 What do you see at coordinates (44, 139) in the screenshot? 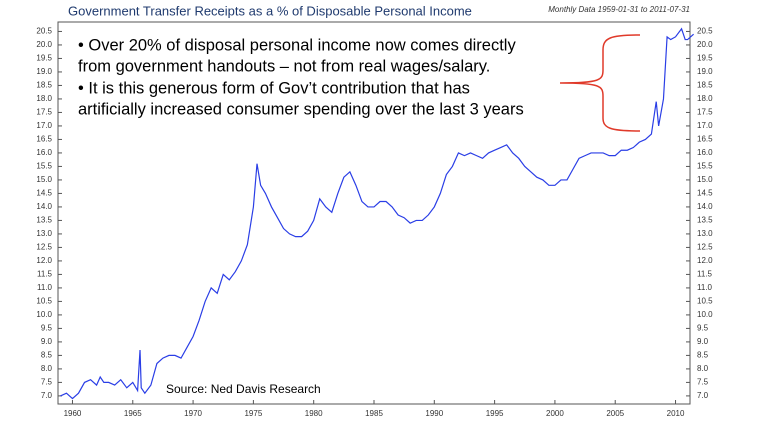
I see `y-tick-label: 16.5` at bounding box center [44, 139].